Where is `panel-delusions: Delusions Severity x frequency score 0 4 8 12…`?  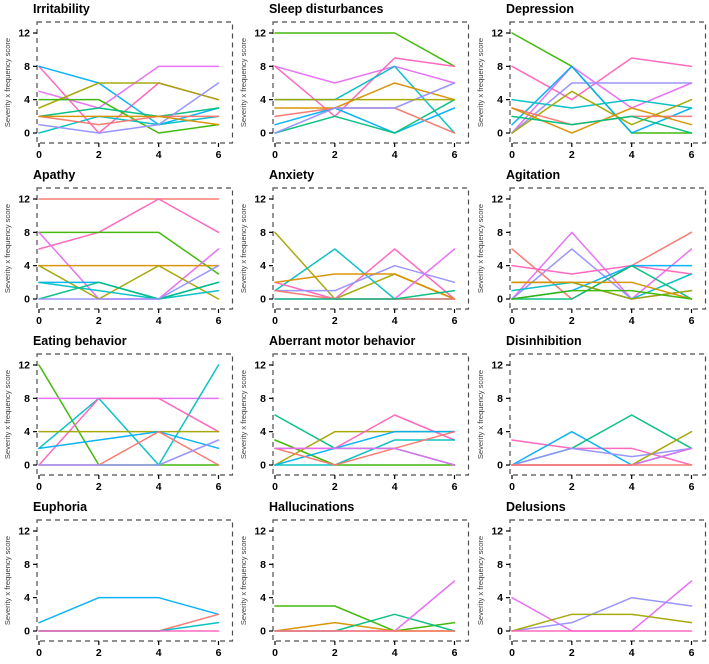 panel-delusions: Delusions Severity x frequency score 0 4 8 12… is located at coordinates (591, 581).